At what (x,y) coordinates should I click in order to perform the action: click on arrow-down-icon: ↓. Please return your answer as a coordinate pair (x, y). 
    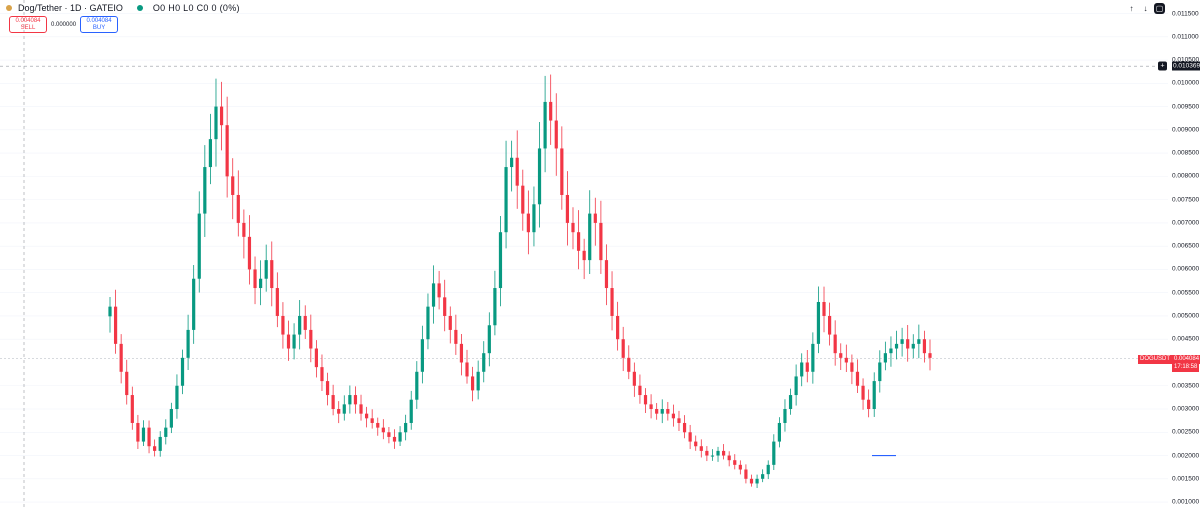
    Looking at the image, I should click on (1145, 8).